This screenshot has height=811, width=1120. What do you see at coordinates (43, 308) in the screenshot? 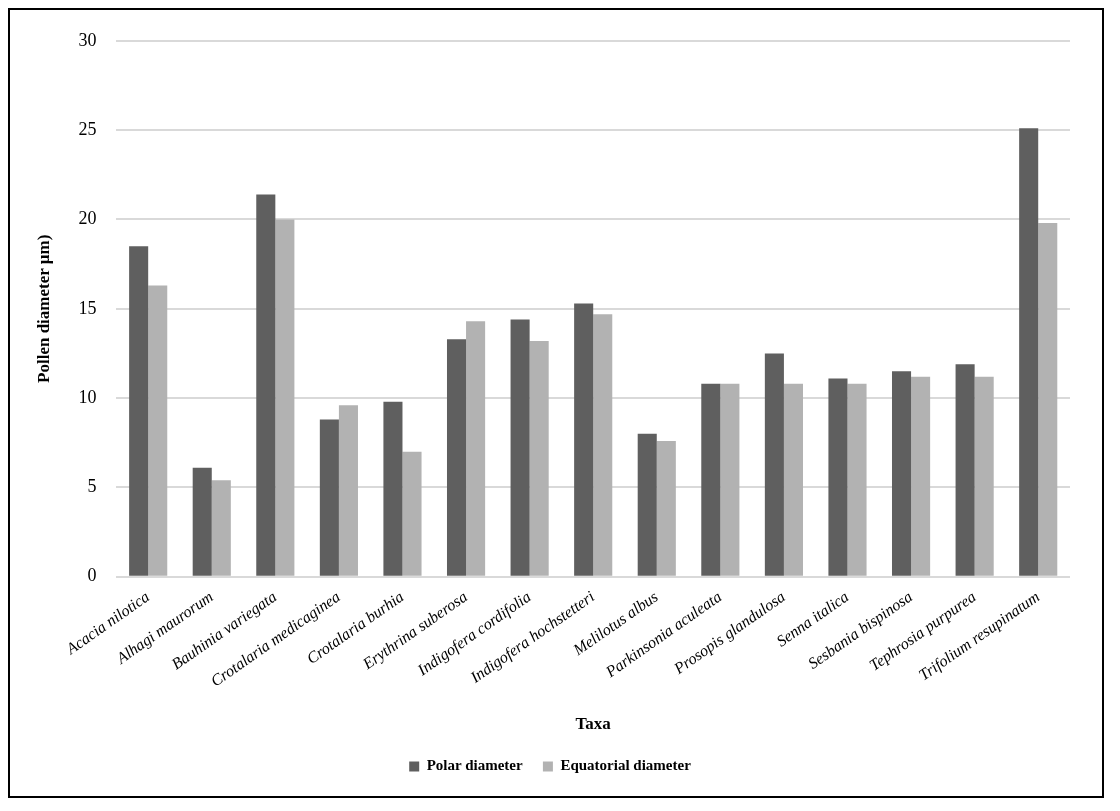
I see `y-axis-title: Pollen diameter µm)` at bounding box center [43, 308].